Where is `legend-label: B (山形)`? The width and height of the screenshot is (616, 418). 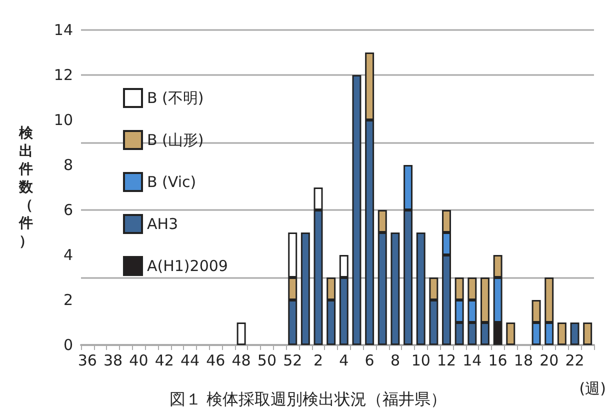 legend-label: B (山形) is located at coordinates (175, 140).